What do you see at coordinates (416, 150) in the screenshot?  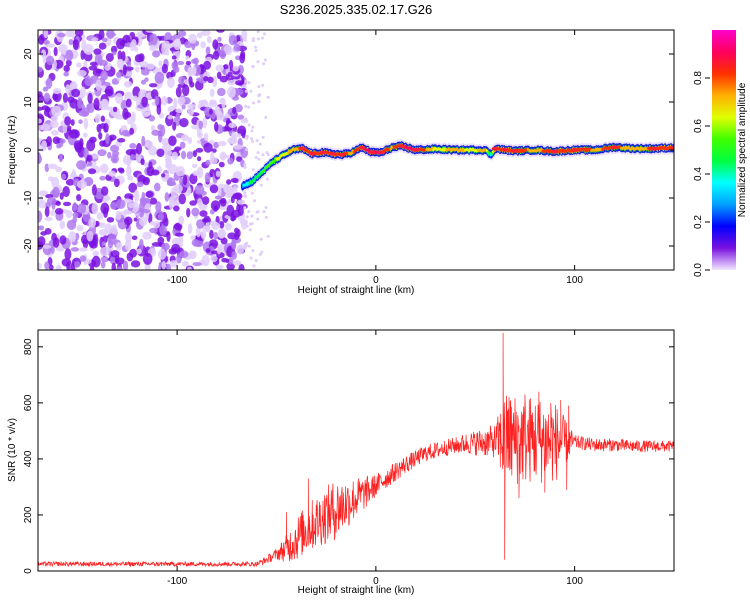 I see `signal-peak` at bounding box center [416, 150].